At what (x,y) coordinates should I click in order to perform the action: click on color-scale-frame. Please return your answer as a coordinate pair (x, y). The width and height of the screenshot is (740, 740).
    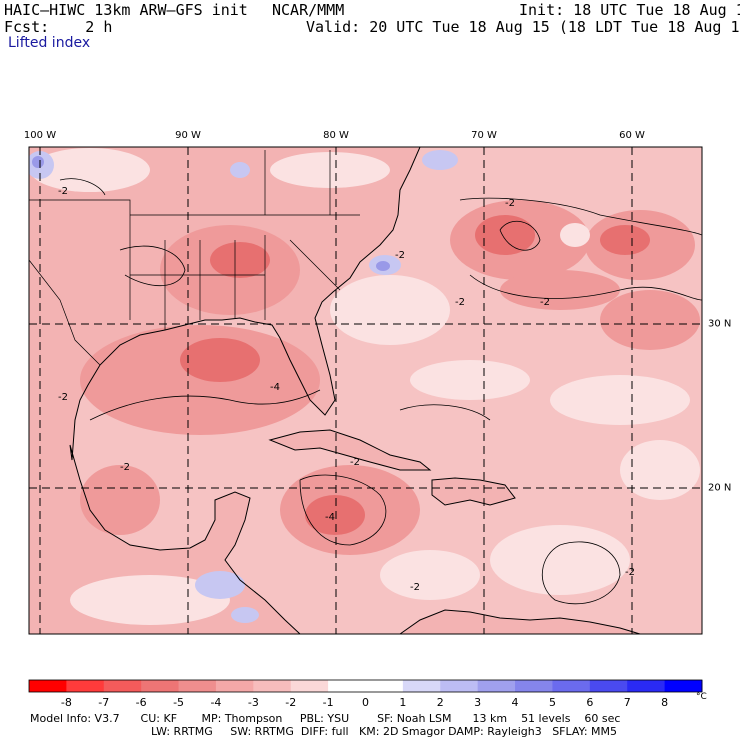
    Looking at the image, I should click on (365, 686).